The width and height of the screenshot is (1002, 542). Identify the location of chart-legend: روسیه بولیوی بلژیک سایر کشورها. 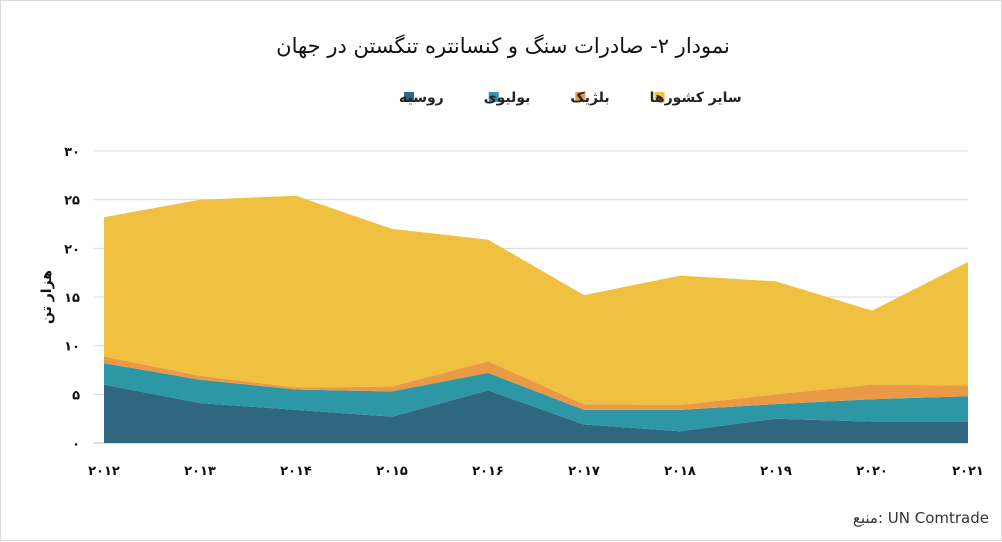
(570, 98).